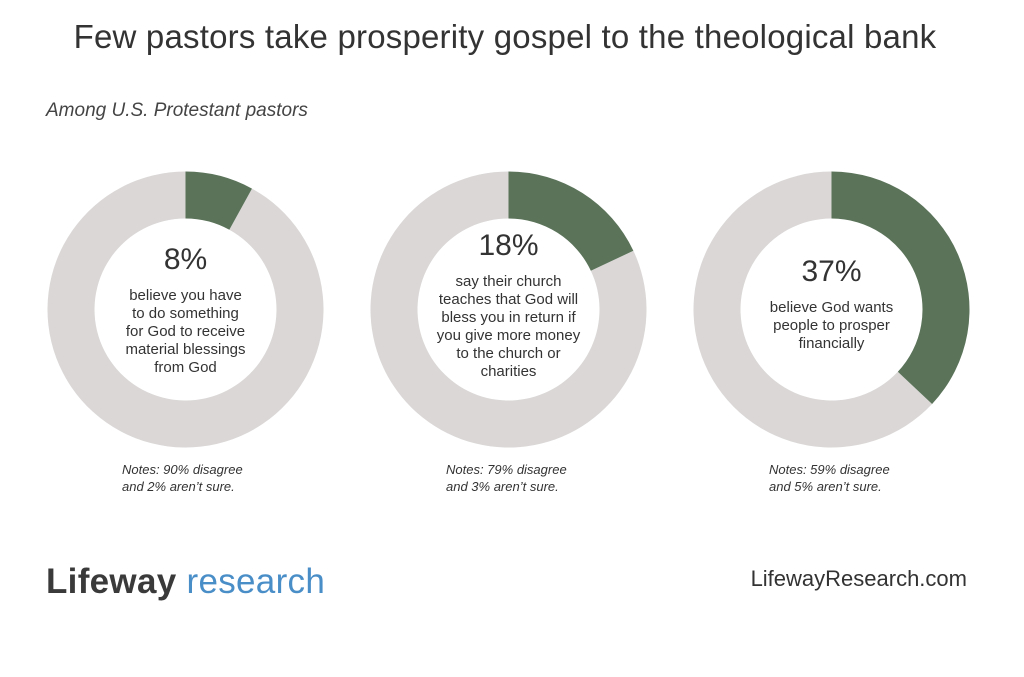  What do you see at coordinates (182, 469) in the screenshot?
I see `note-line: Notes: 90% disagree` at bounding box center [182, 469].